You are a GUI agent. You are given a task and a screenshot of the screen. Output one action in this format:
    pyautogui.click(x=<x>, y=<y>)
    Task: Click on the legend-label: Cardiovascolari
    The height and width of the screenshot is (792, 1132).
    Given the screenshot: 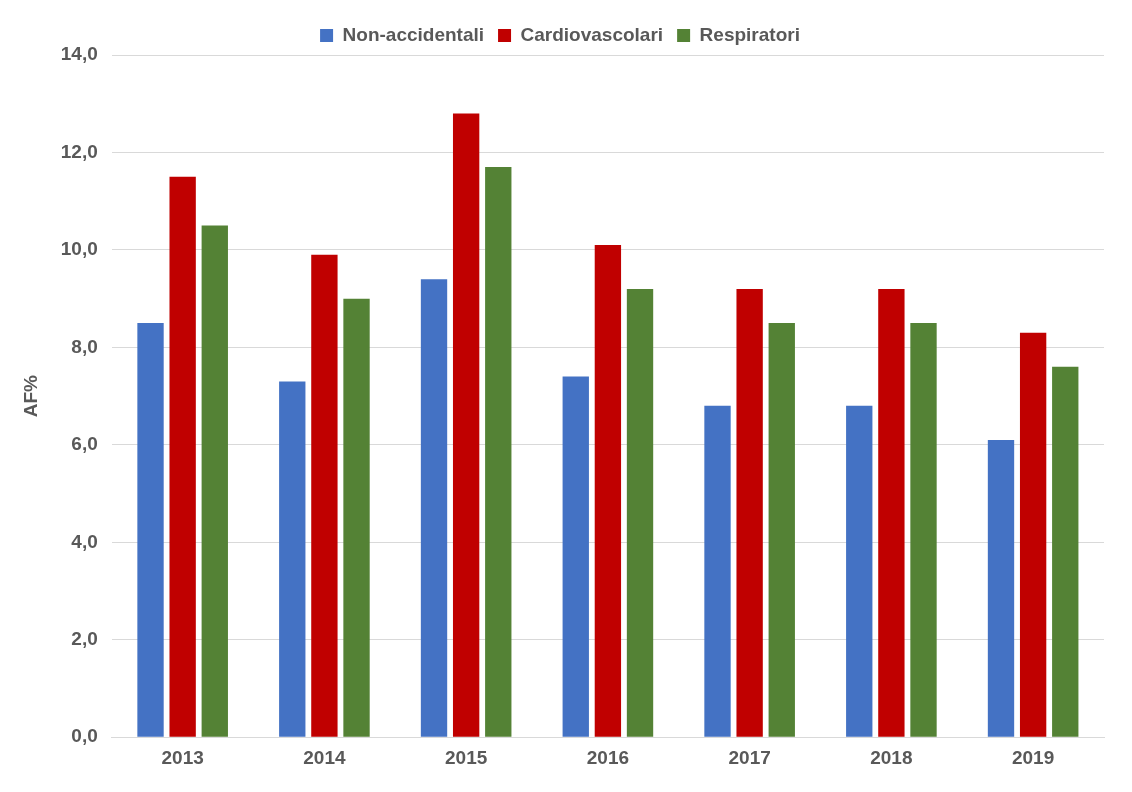 What is the action you would take?
    pyautogui.click(x=592, y=34)
    